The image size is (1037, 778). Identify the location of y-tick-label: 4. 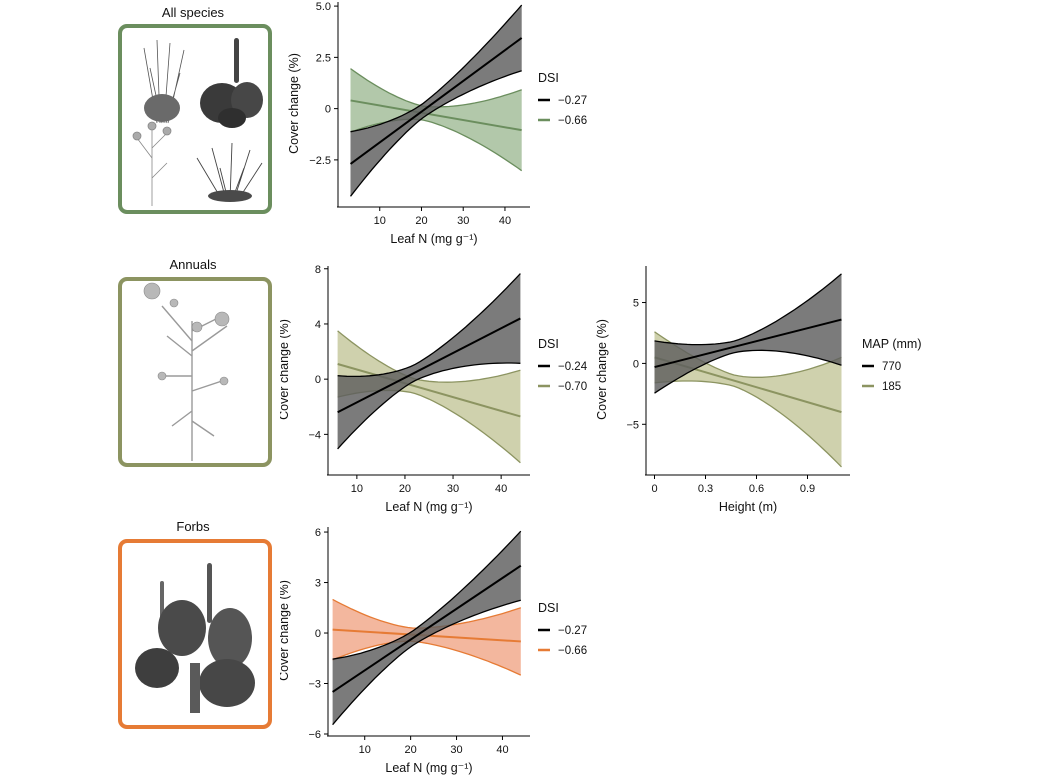
(318, 325).